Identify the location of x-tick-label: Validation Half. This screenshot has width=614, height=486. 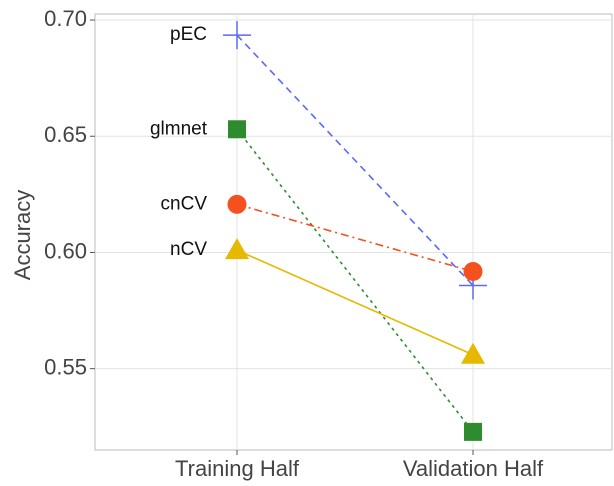
(473, 468).